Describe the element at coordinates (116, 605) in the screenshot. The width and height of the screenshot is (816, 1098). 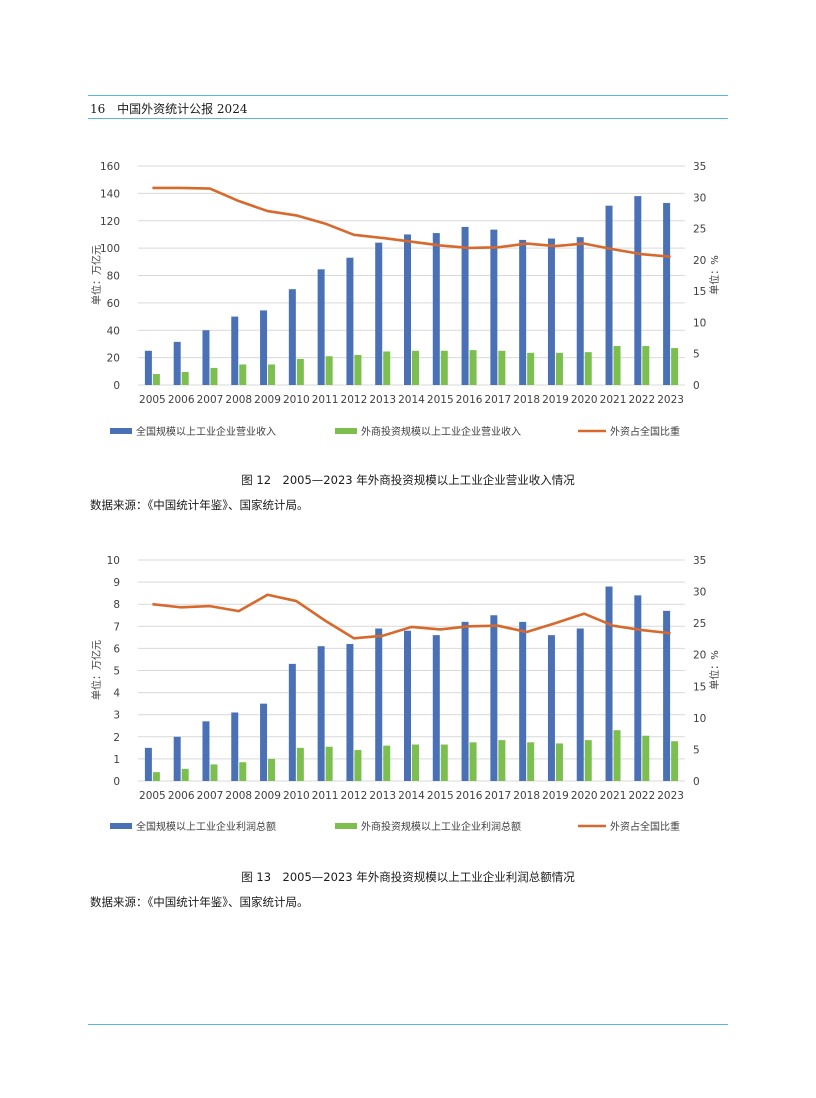
I see `y-left-tick-label: 8` at that location.